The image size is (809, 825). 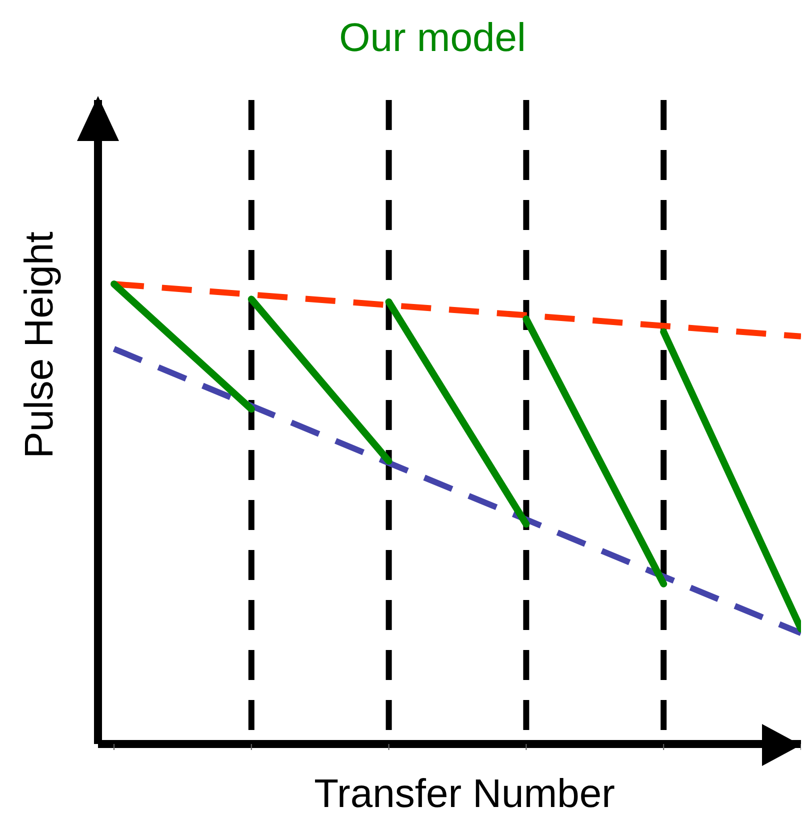 I want to click on chart-title: Our model, so click(x=432, y=38).